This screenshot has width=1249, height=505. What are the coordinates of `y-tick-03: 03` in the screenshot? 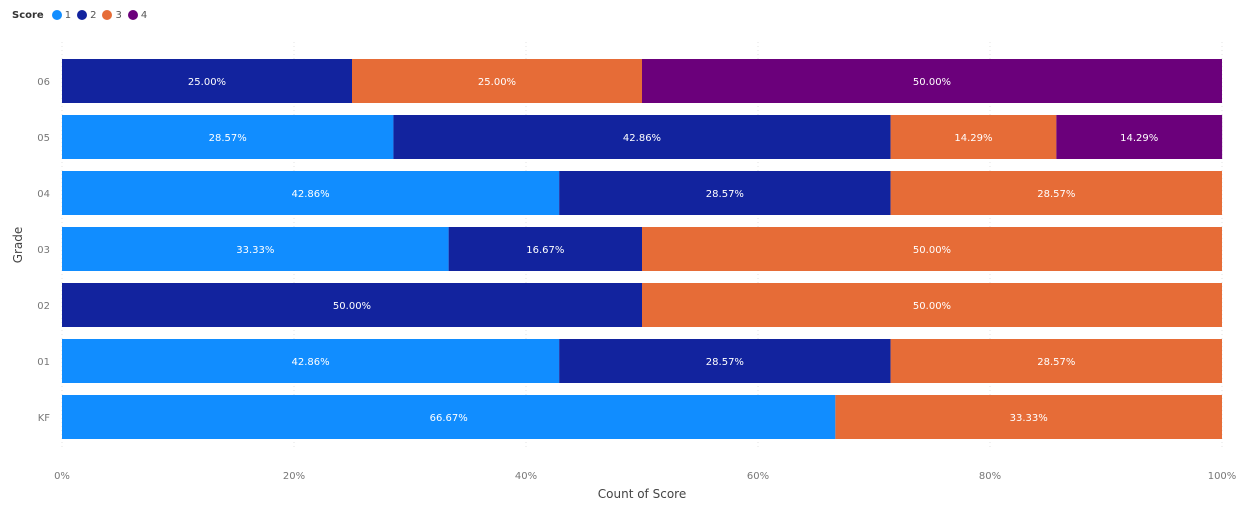 It's located at (43, 250).